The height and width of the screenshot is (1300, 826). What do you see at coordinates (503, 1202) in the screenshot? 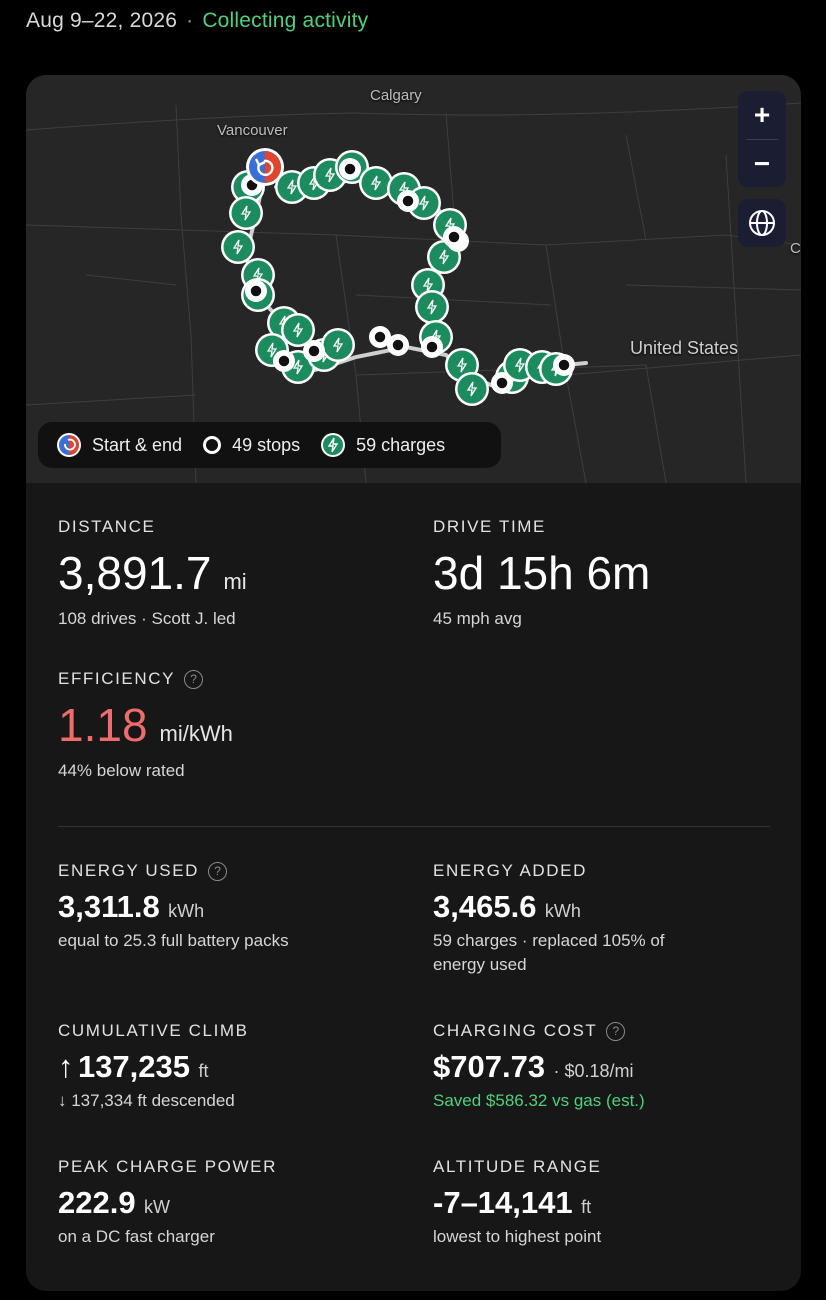
I see `altitude-range-value: -7–14,141` at bounding box center [503, 1202].